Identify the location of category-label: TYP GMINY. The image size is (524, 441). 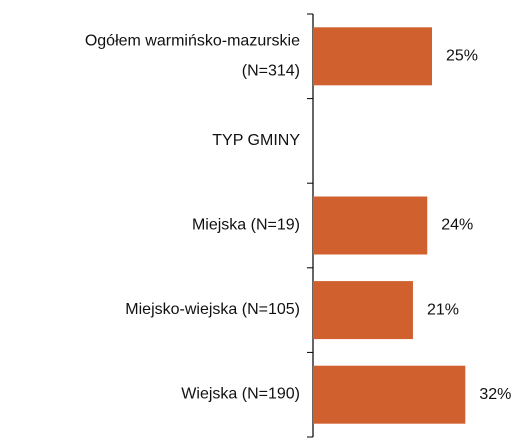
(256, 140).